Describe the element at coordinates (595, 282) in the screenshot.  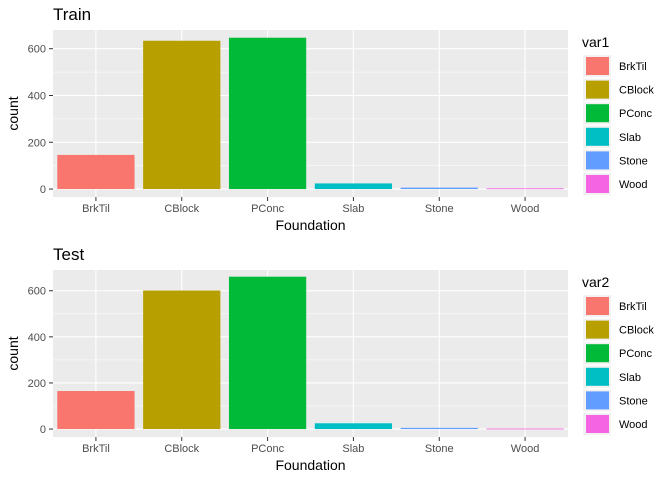
I see `legend-title: var2` at that location.